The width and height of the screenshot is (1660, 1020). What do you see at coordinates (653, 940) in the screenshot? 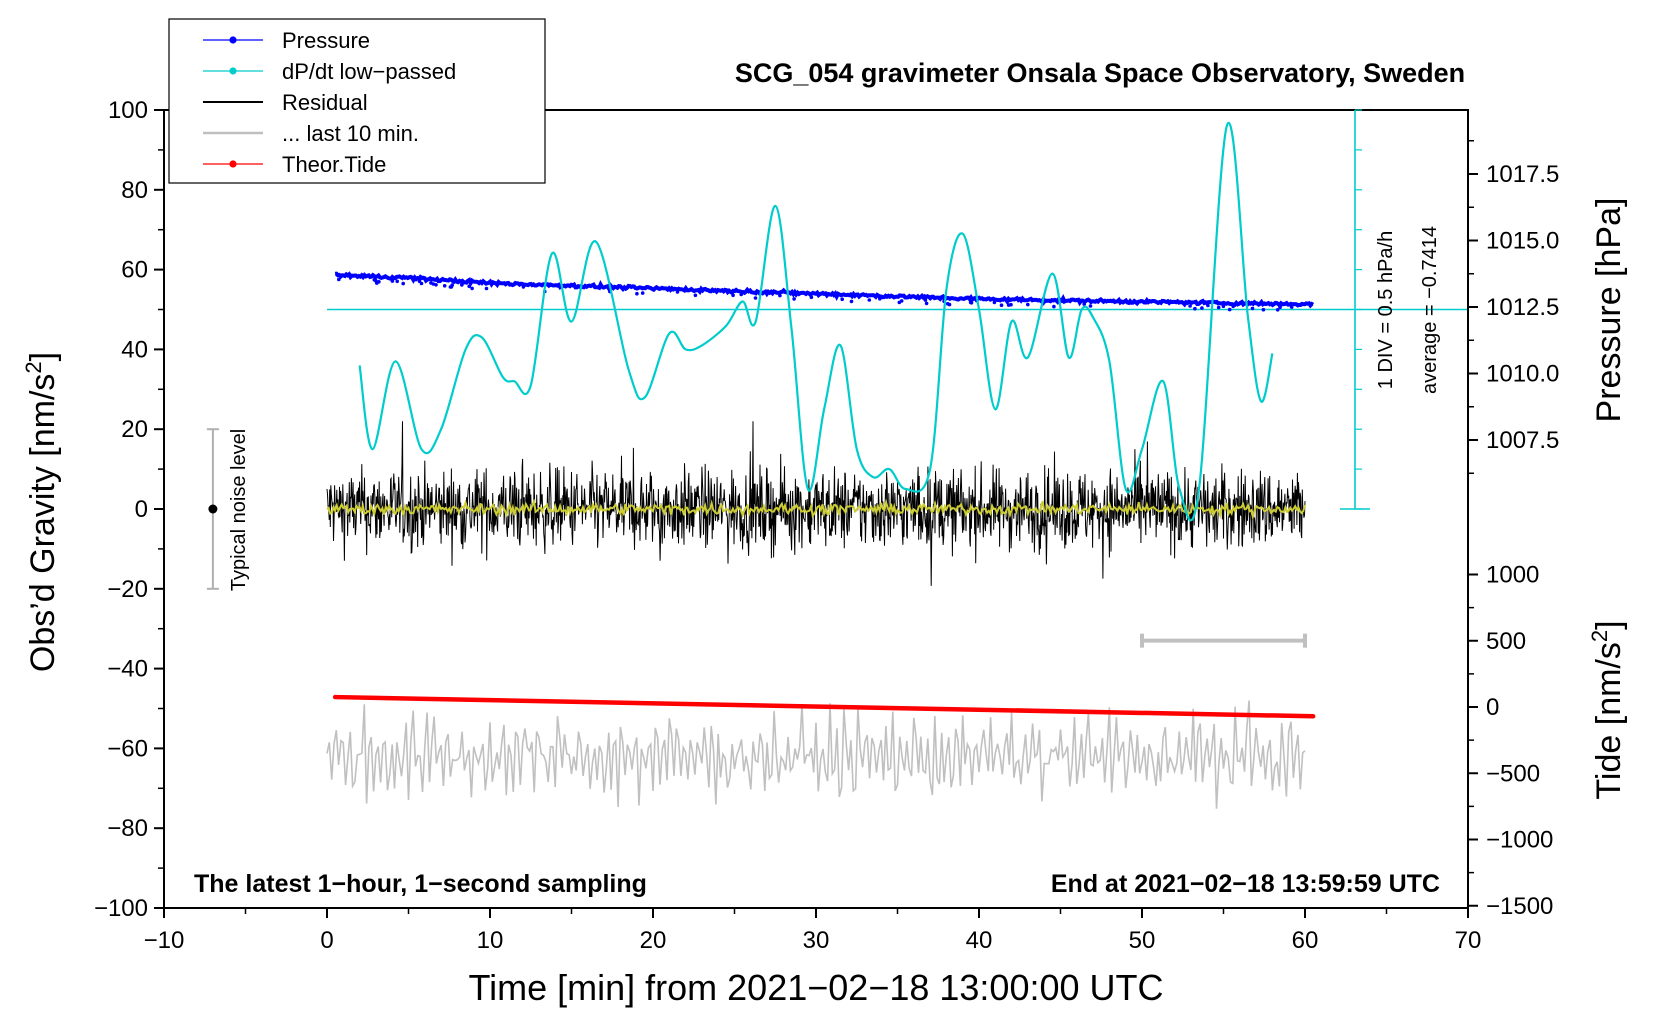
I see `x-tick-label: 20` at bounding box center [653, 940].